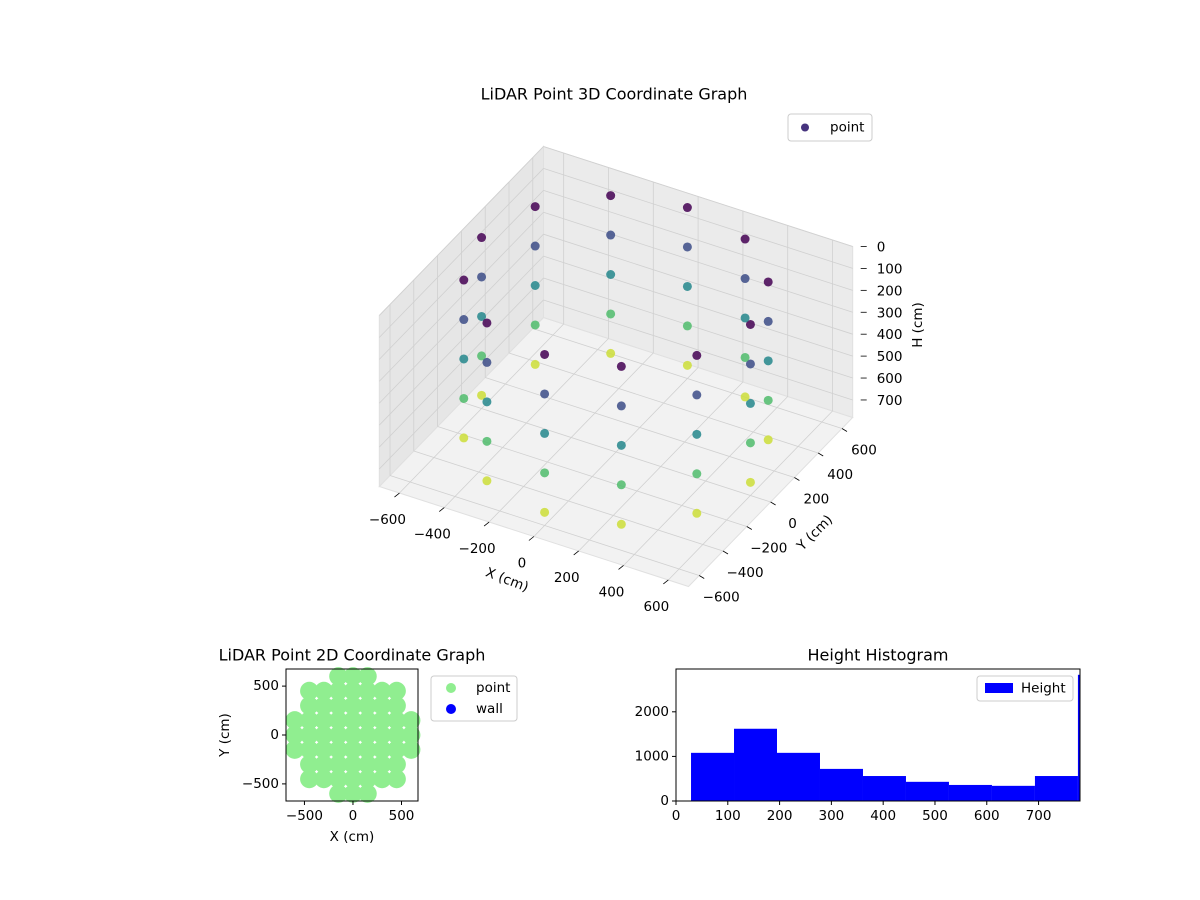  What do you see at coordinates (225, 735) in the screenshot?
I see `y-axis-label: Y (cm)` at bounding box center [225, 735].